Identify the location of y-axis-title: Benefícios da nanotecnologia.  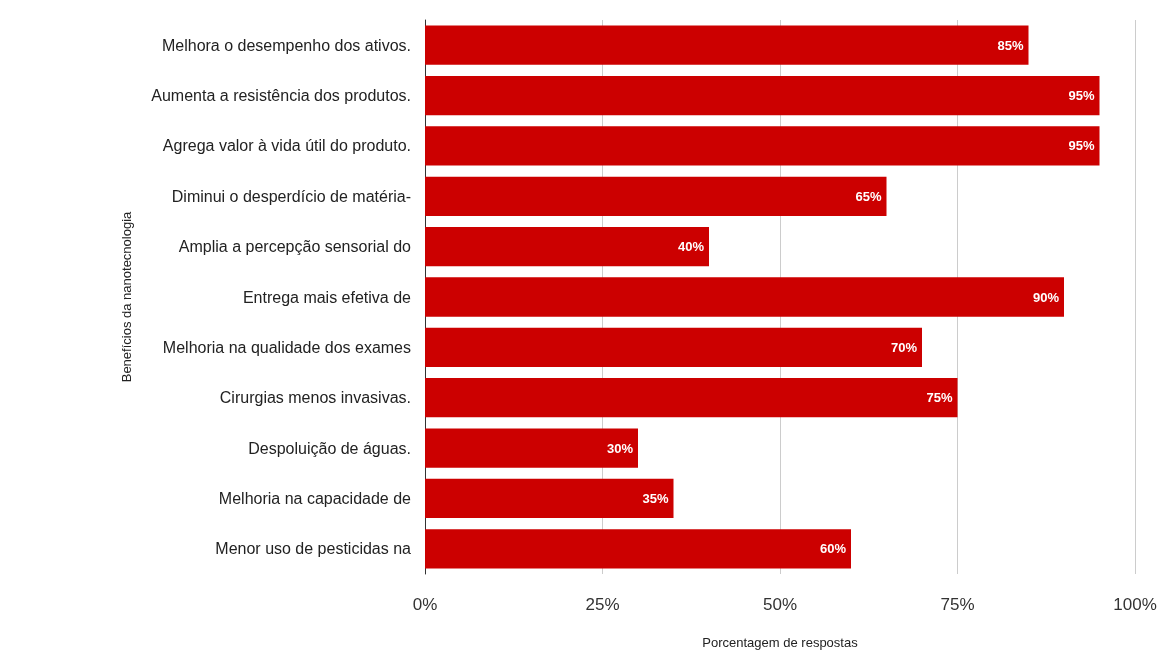
(126, 296).